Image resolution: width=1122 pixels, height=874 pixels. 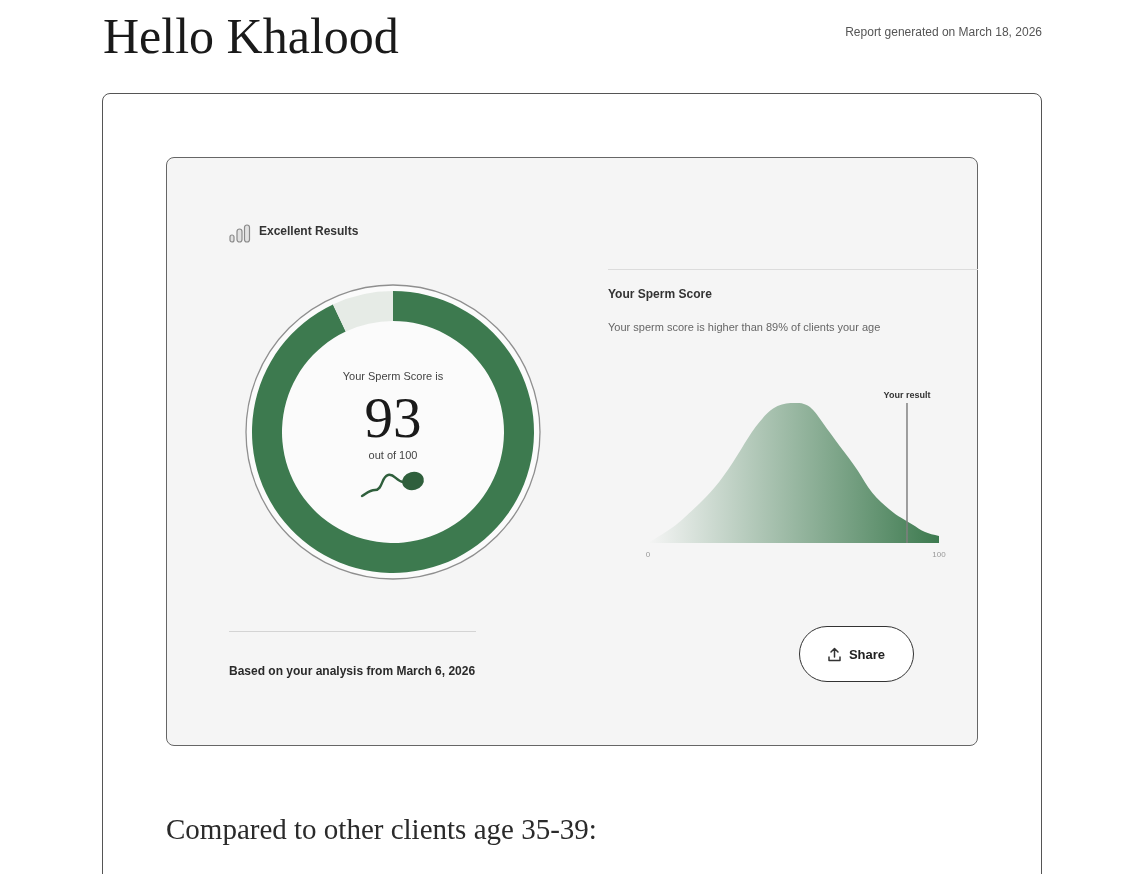 I want to click on text: out of 100, so click(x=393, y=455).